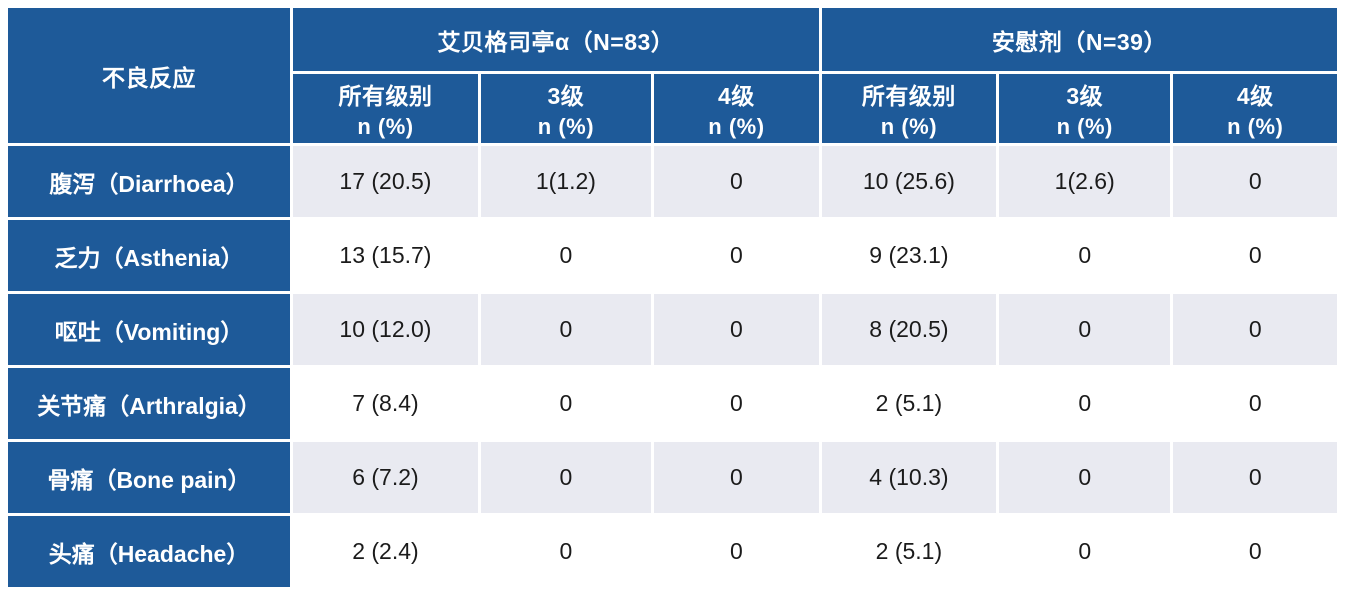 The image size is (1345, 591). I want to click on subheader-all-grades-placebo: 所有级别 n (%), so click(908, 108).